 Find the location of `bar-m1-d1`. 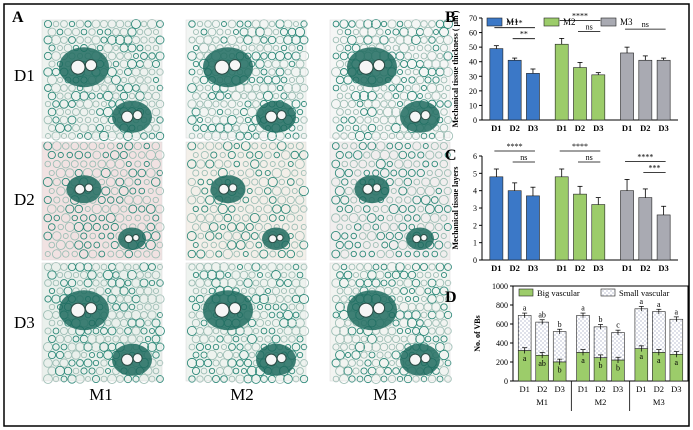

bar-m1-d1 is located at coordinates (496, 84).